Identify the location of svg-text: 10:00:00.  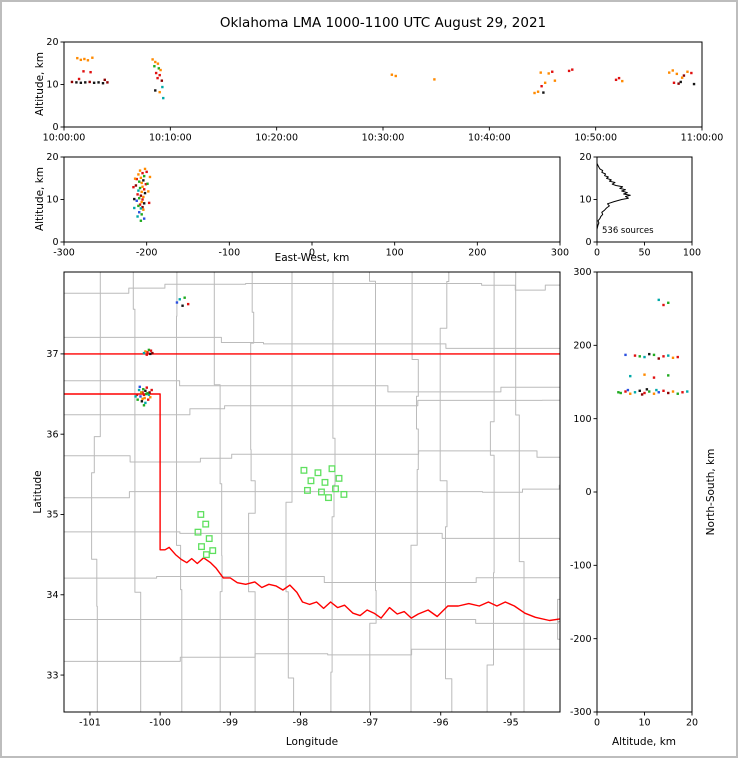
(64, 138).